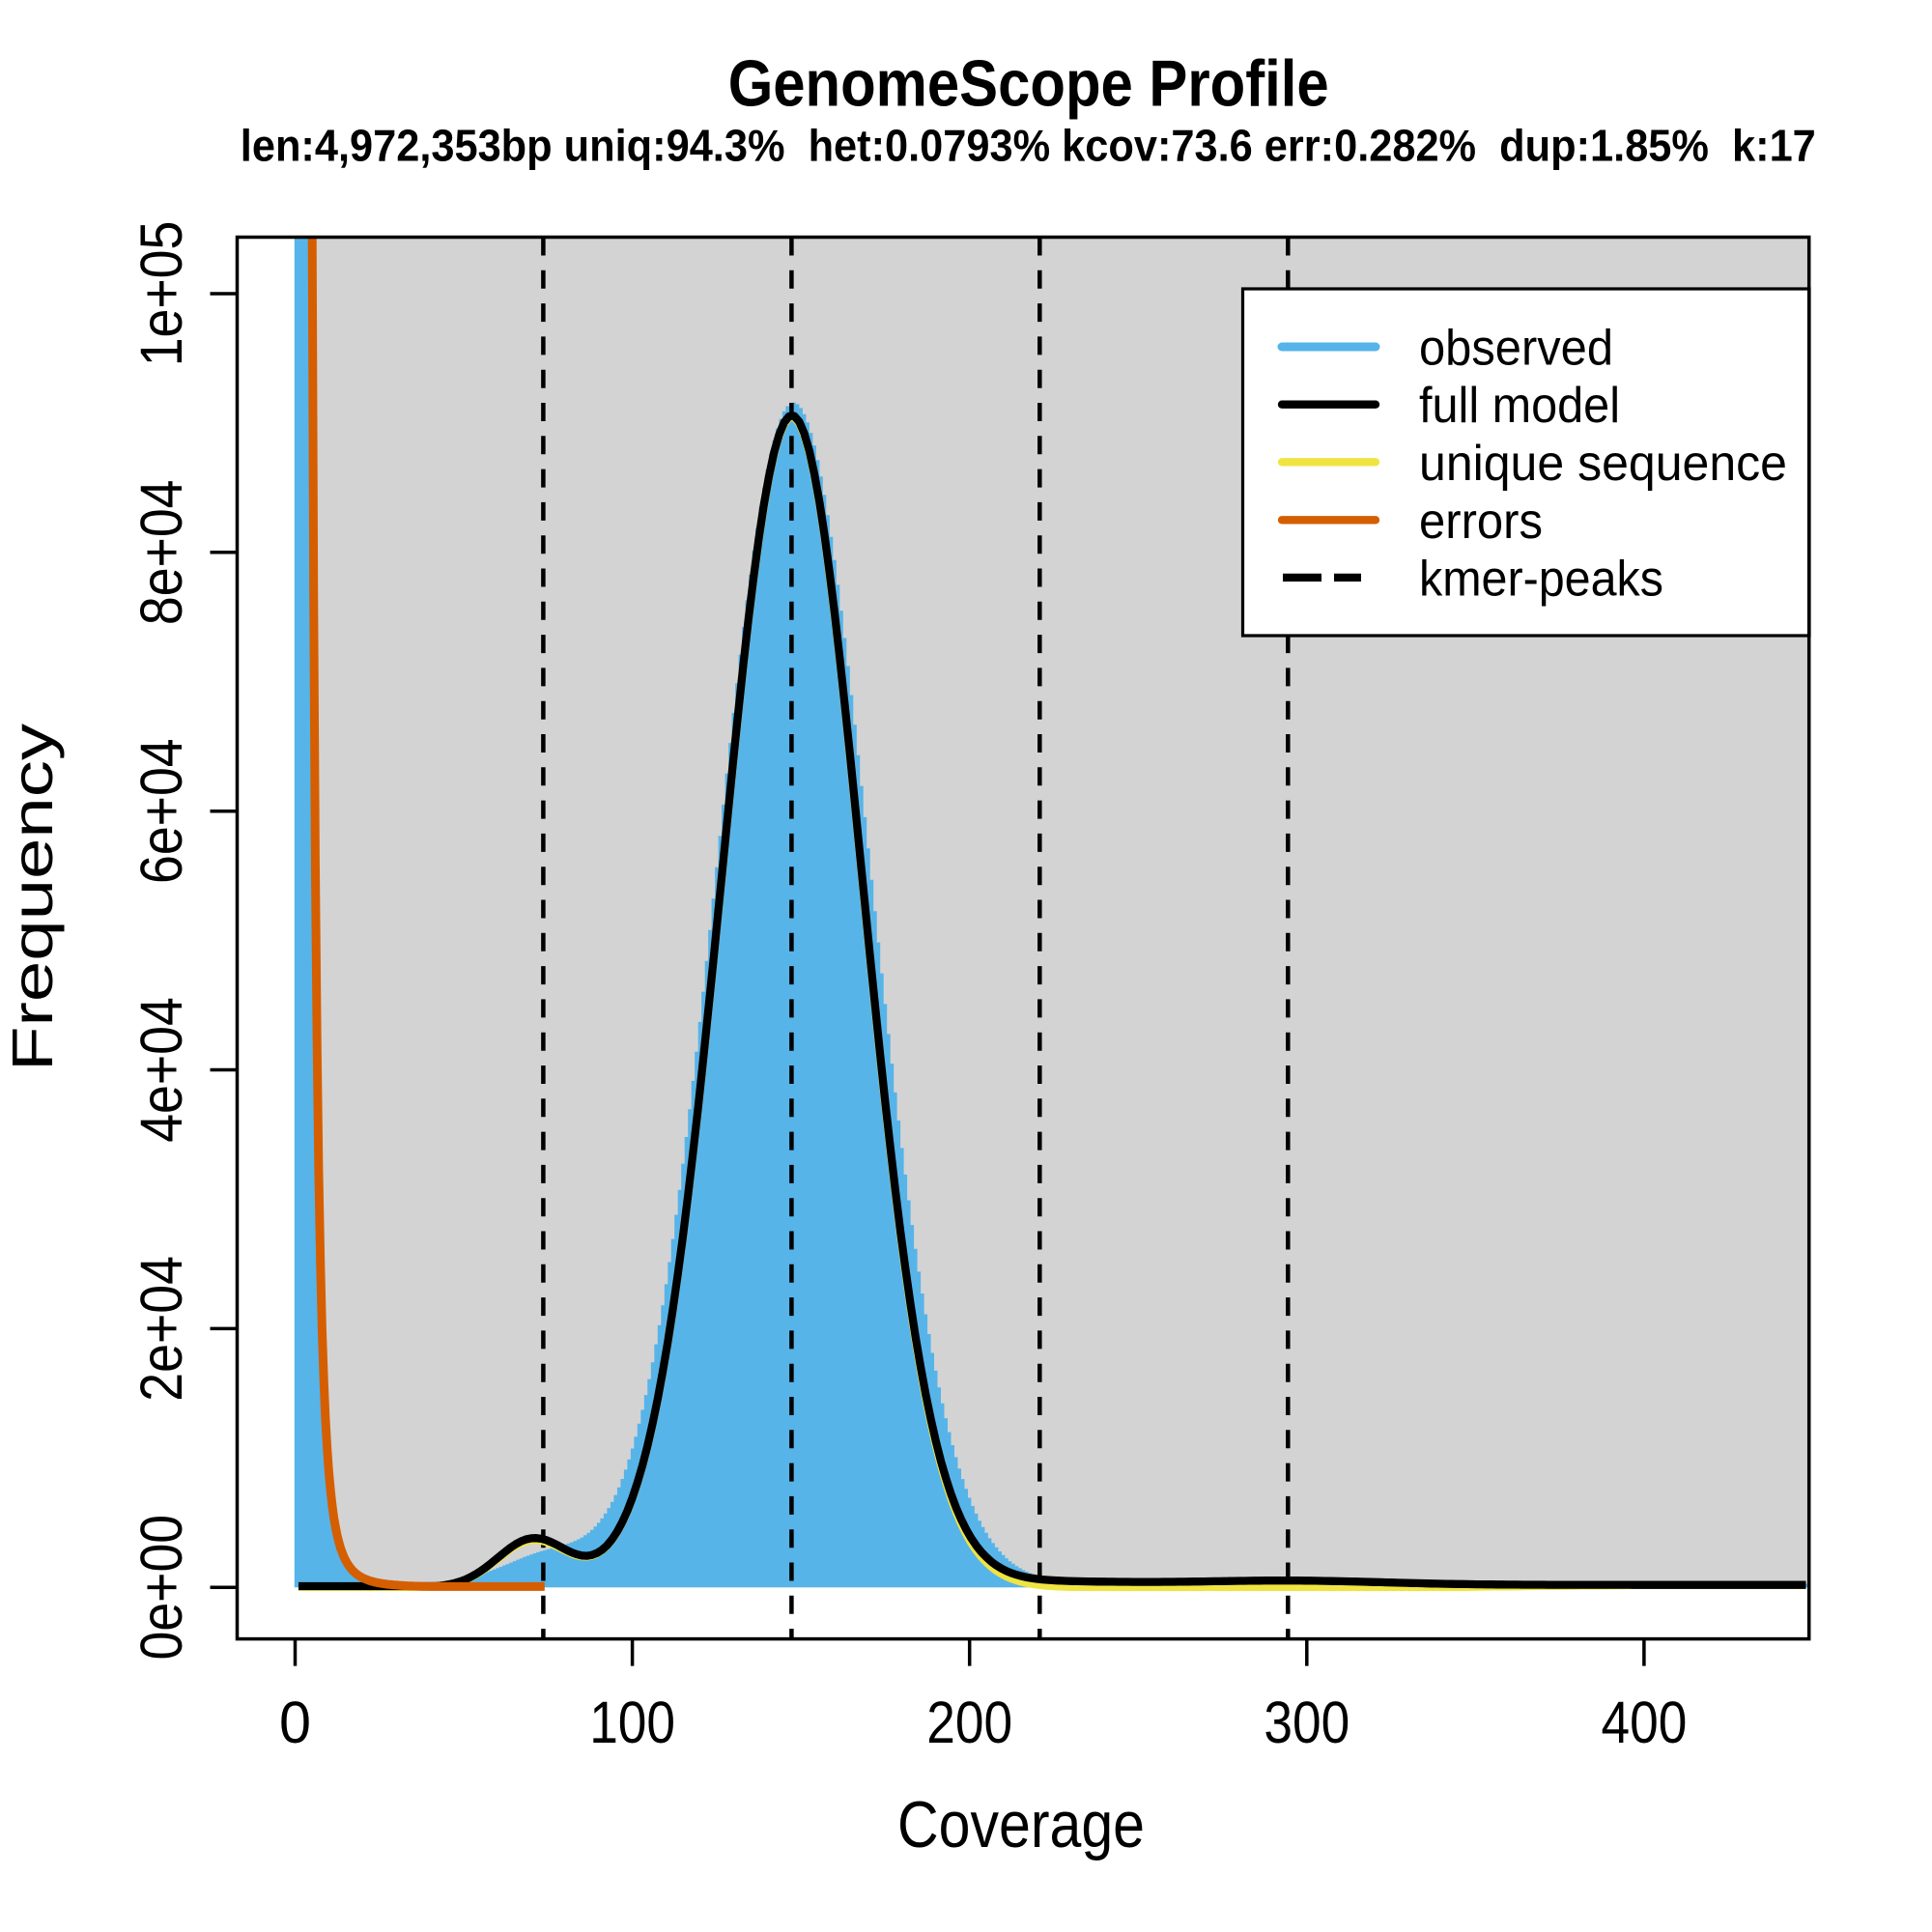  Describe the element at coordinates (1645, 1722) in the screenshot. I see `svg-text: 400` at that location.